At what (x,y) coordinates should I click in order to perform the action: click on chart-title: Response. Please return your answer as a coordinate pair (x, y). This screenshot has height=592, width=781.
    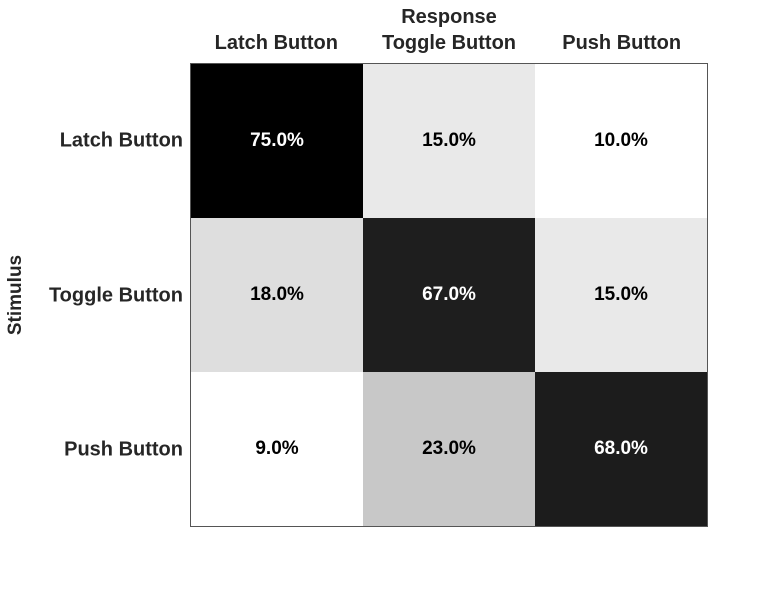
    Looking at the image, I should click on (449, 17).